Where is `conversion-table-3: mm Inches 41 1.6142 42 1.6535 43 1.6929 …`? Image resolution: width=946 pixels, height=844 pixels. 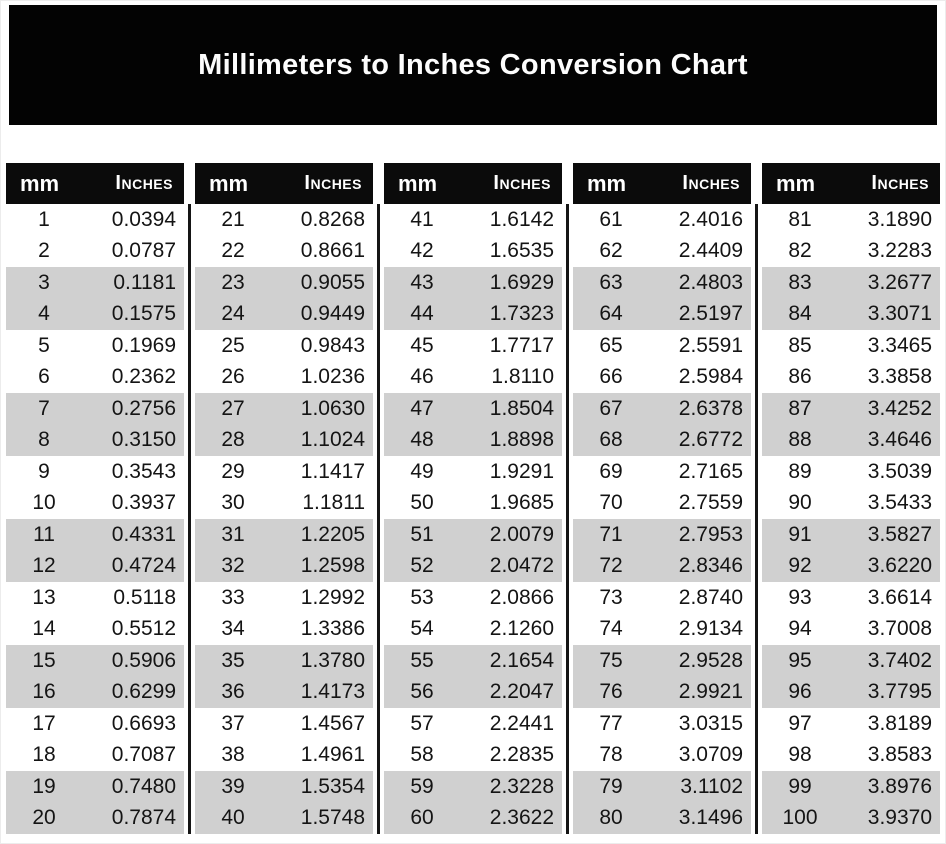 conversion-table-3: mm Inches 41 1.6142 42 1.6535 43 1.6929 … is located at coordinates (473, 498).